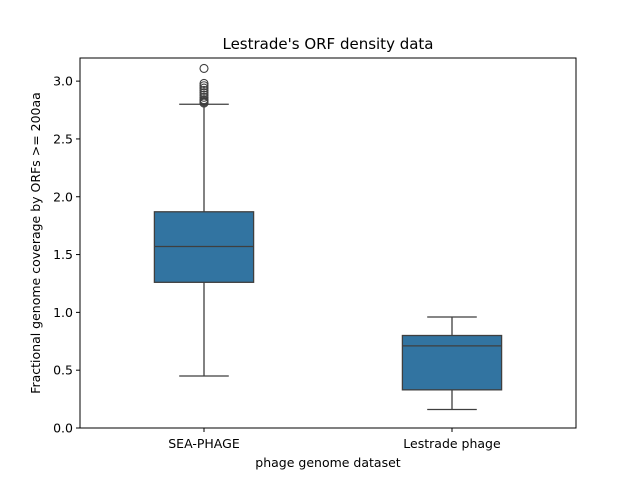 Image resolution: width=640 pixels, height=484 pixels. What do you see at coordinates (327, 44) in the screenshot?
I see `chart-title: Lestrade's ORF density data` at bounding box center [327, 44].